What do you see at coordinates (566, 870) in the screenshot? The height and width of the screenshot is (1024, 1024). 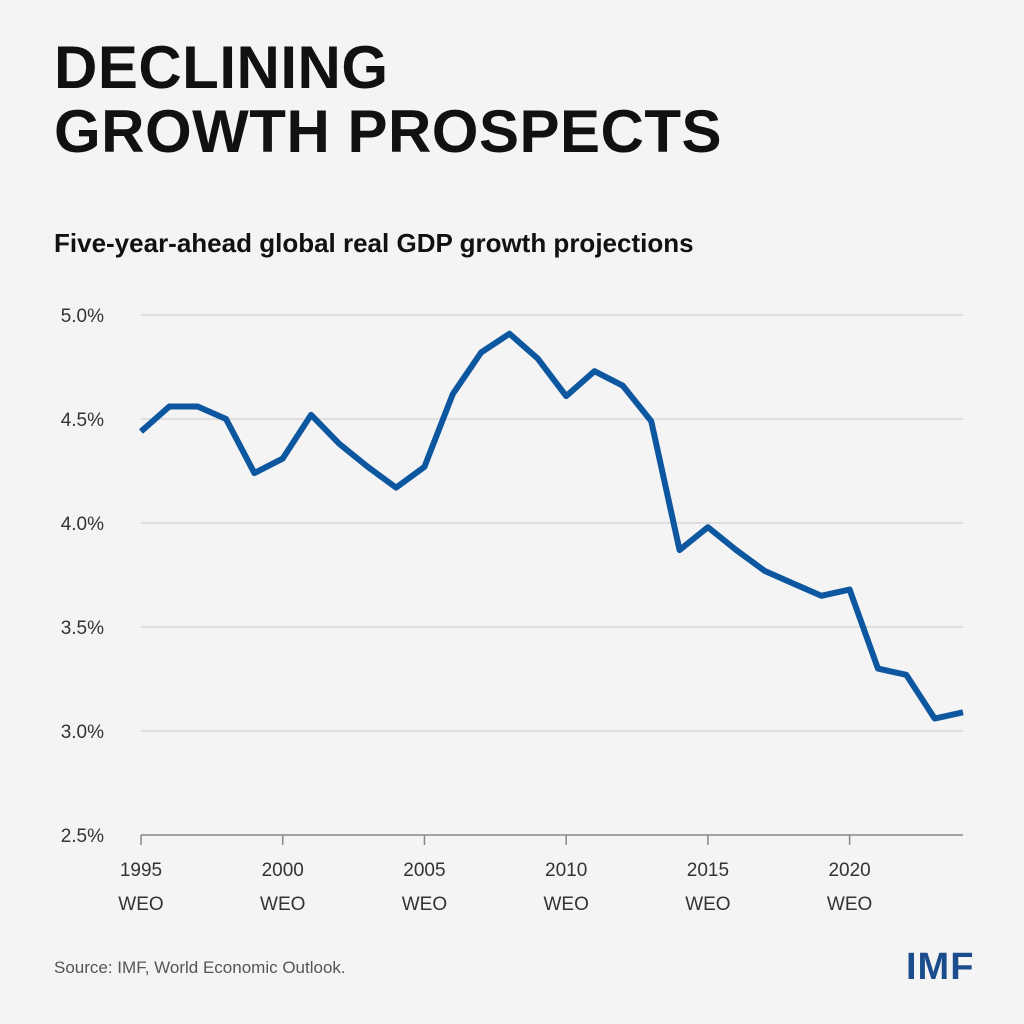 I see `x-tick-label: 2010` at bounding box center [566, 870].